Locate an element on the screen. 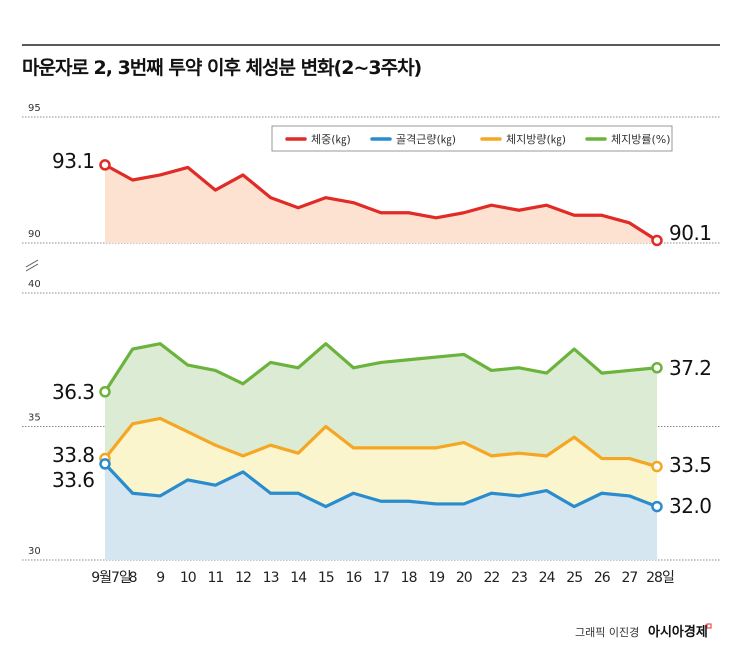 This screenshot has width=745, height=660. x-tick-label: 11 is located at coordinates (215, 578).